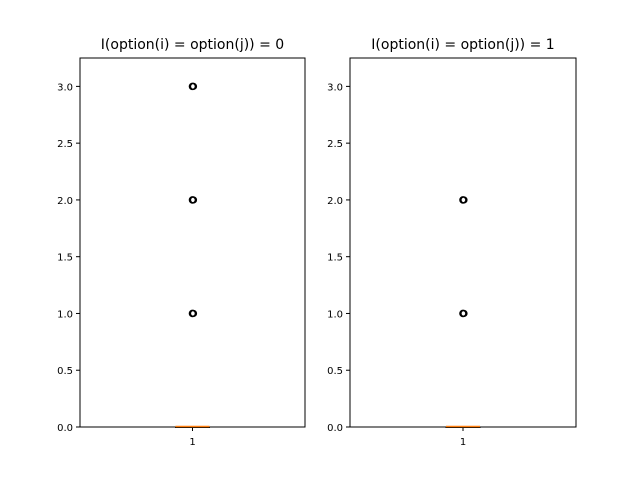 This screenshot has height=480, width=640. I want to click on right-y-tick-label: 2.0, so click(335, 201).